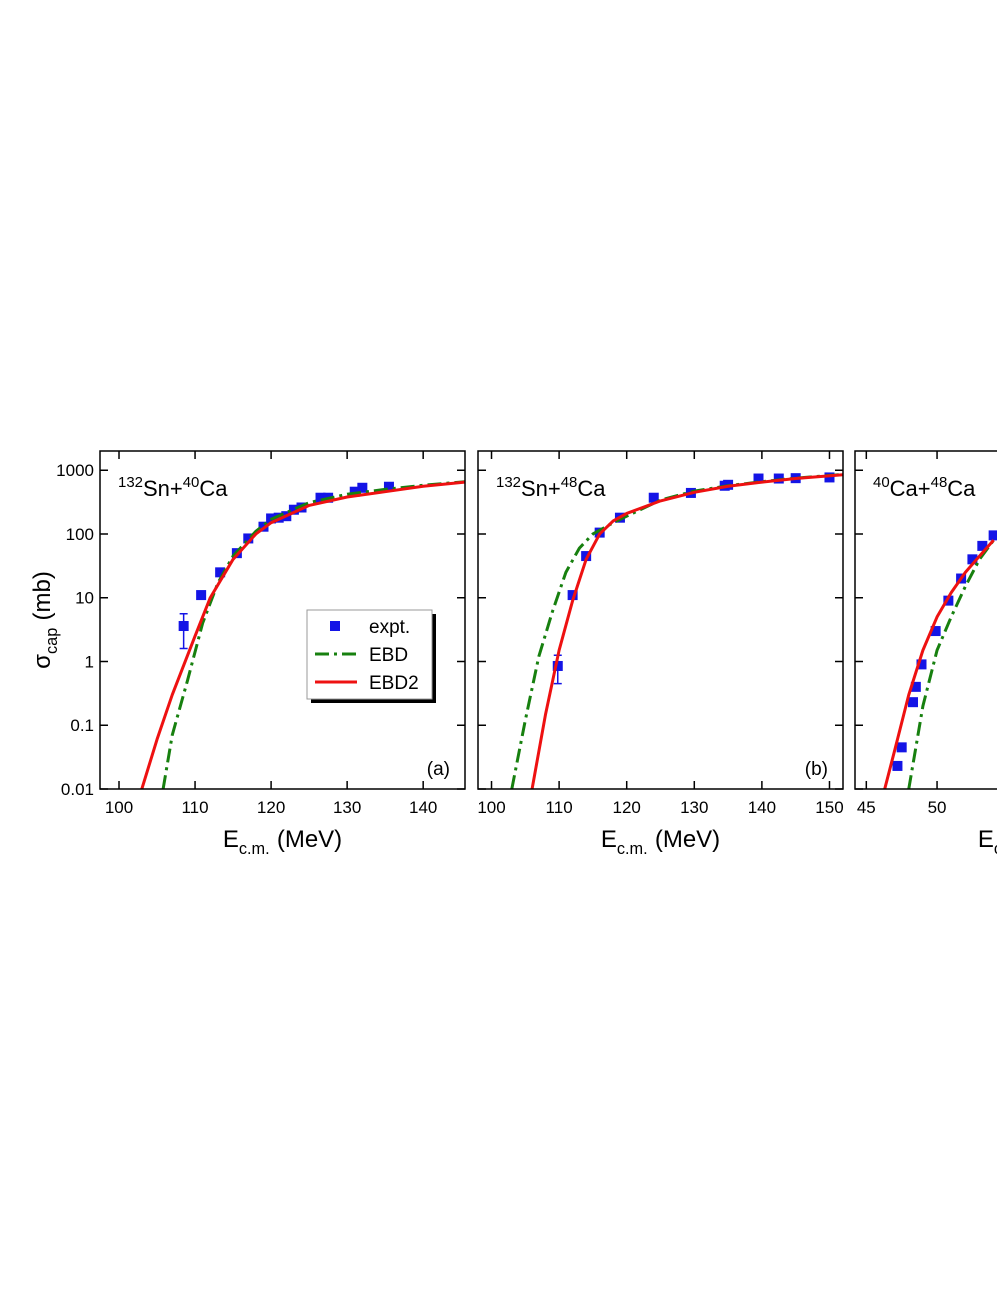 The height and width of the screenshot is (1290, 997). Describe the element at coordinates (816, 769) in the screenshot. I see `panel-label: (b)` at that location.